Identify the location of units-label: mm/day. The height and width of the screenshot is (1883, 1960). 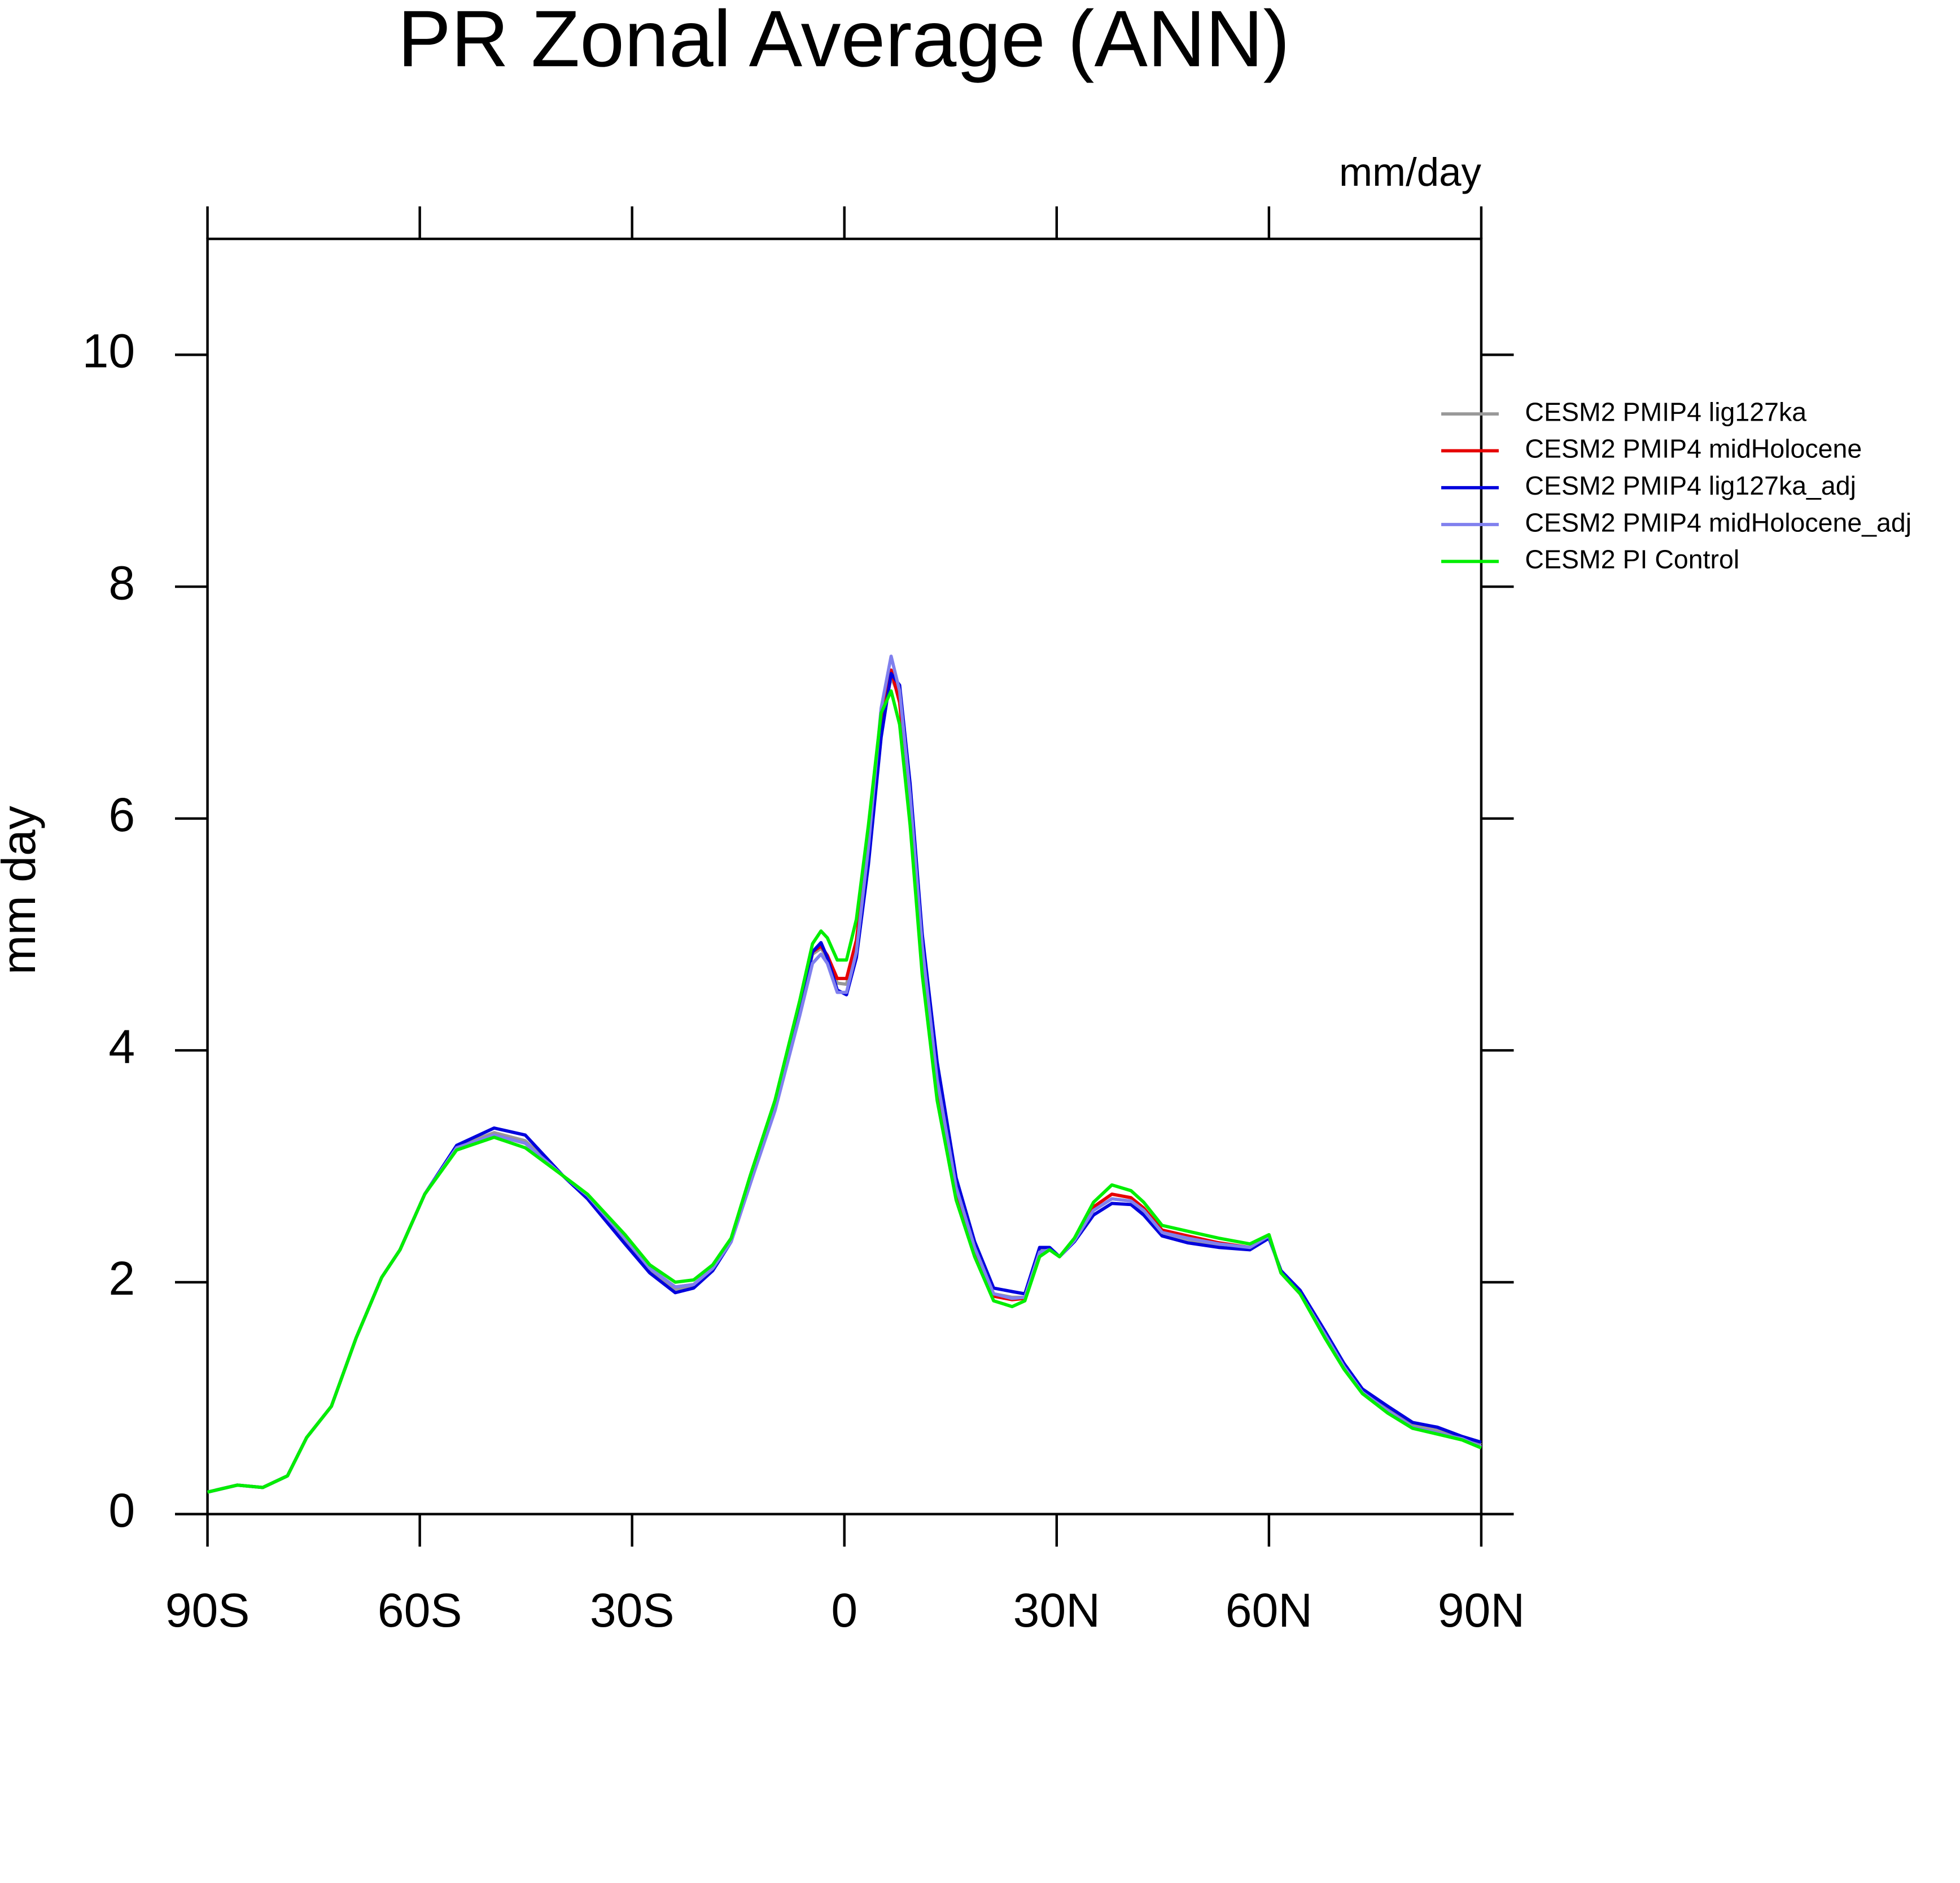
(1410, 172).